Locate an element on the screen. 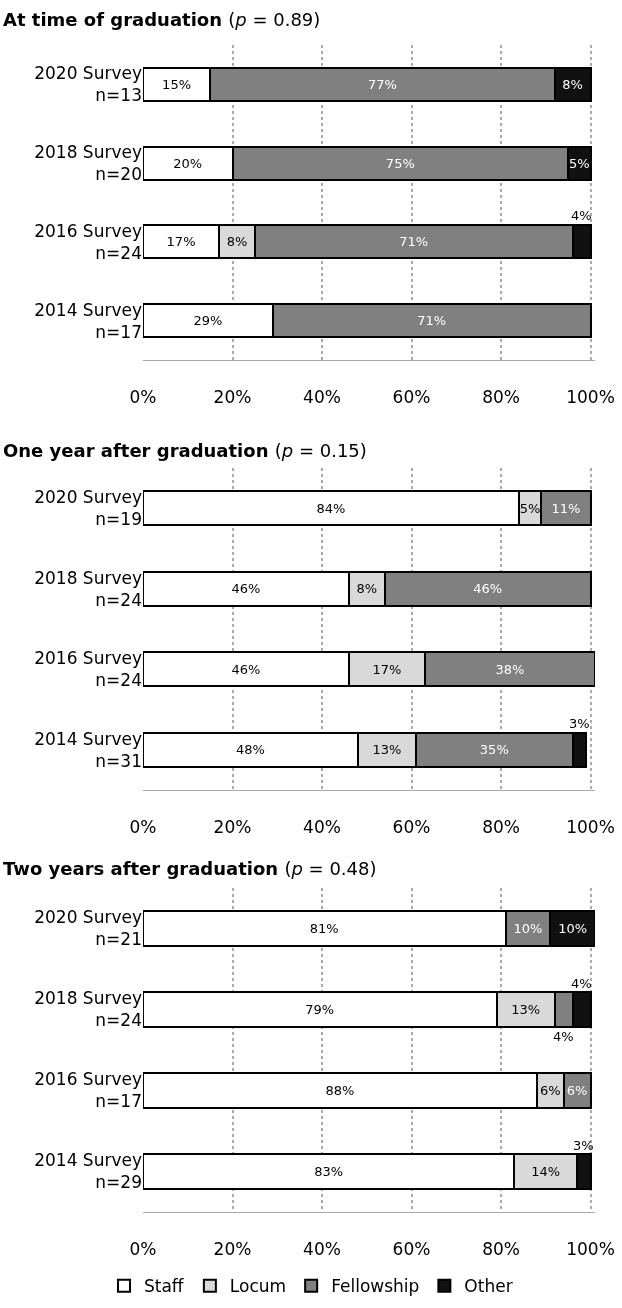 The width and height of the screenshot is (622, 1308). data-label: 38% is located at coordinates (510, 669).